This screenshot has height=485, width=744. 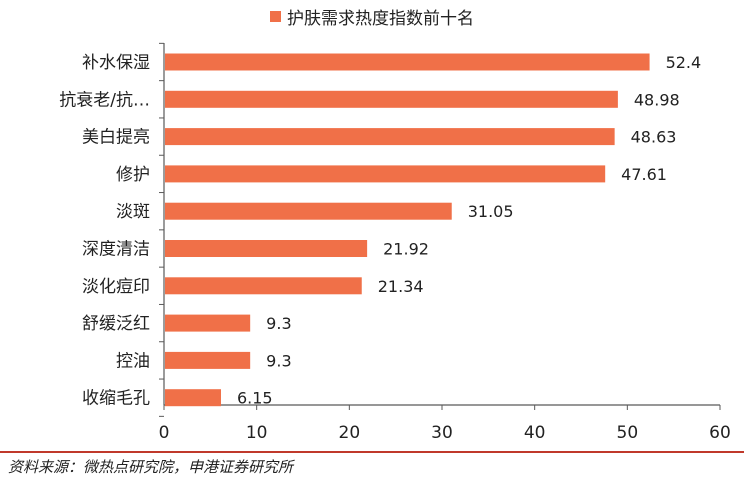 I want to click on x-tick-label: 50, so click(x=628, y=433).